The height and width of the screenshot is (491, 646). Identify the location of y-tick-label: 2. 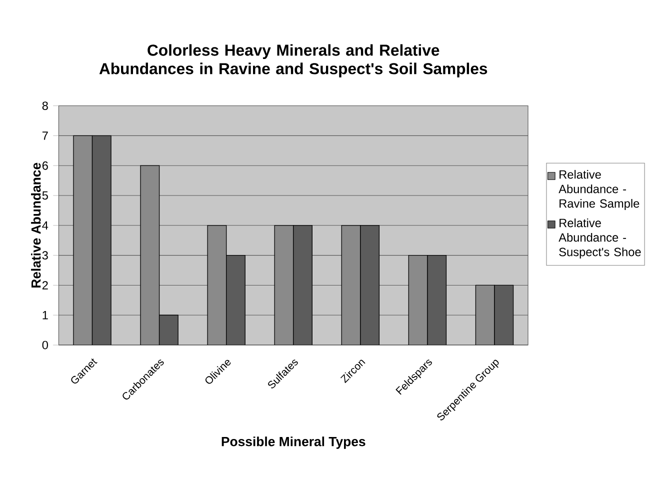
(45, 285).